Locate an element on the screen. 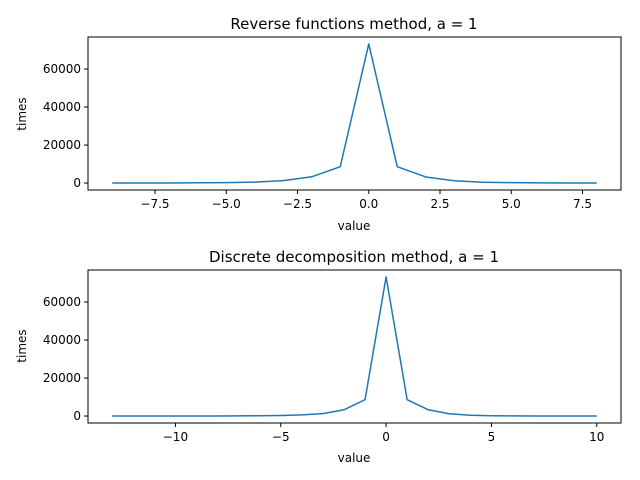 This screenshot has width=640, height=480. x-tick-label: −5.0 is located at coordinates (226, 204).